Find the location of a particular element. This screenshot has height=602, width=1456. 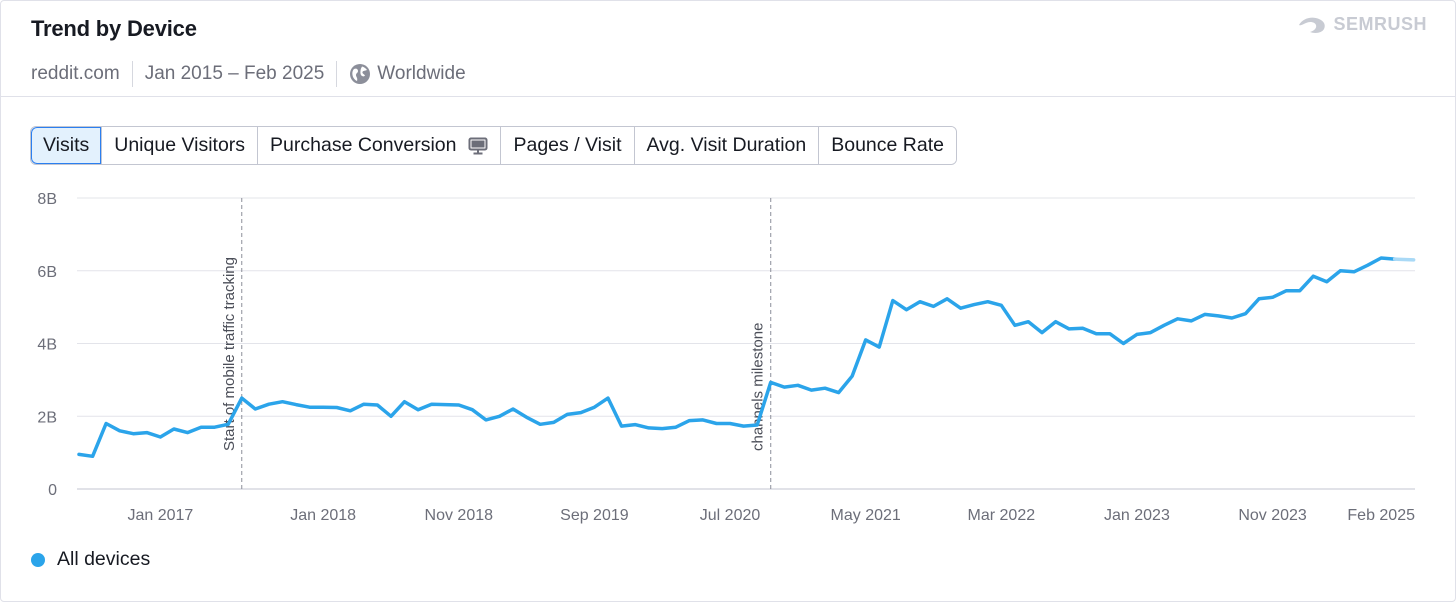

tab-label: Bounce Rate is located at coordinates (887, 145).